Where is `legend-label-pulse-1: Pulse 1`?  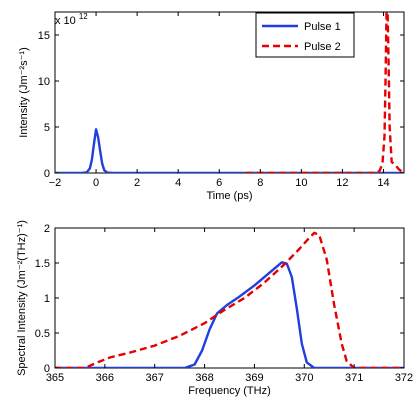 legend-label-pulse-1: Pulse 1 is located at coordinates (322, 27).